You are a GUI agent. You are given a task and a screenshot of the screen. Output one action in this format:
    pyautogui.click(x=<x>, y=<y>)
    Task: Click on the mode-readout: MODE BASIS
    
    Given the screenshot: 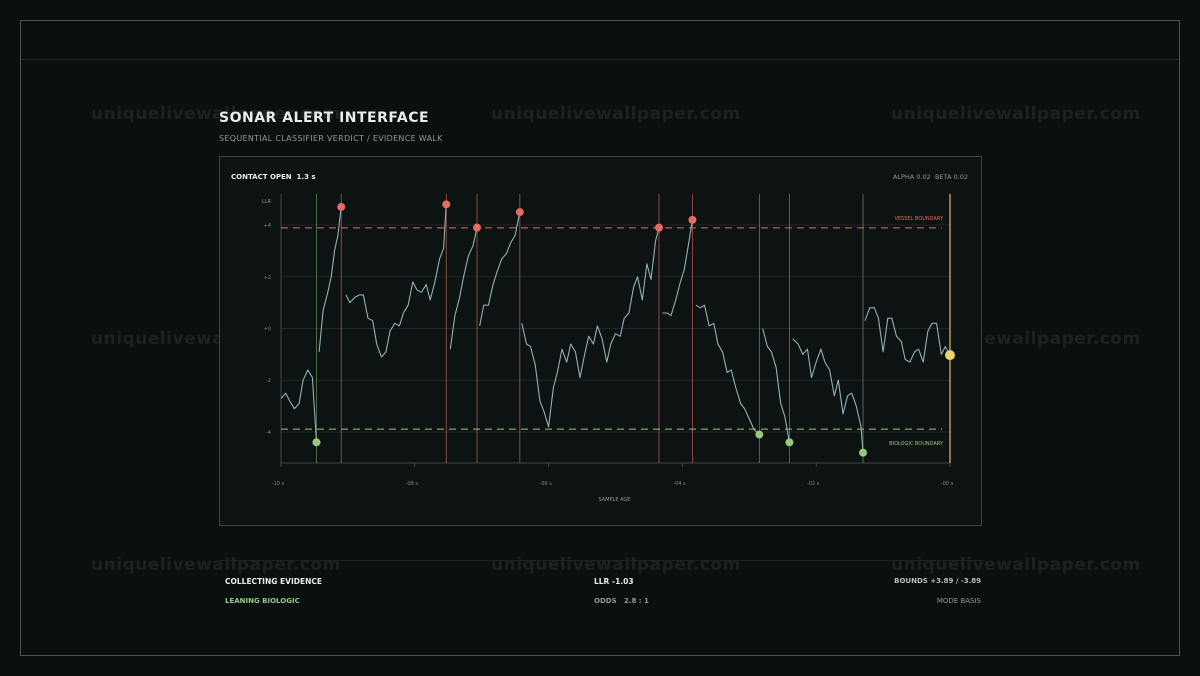 What is the action you would take?
    pyautogui.click(x=959, y=601)
    